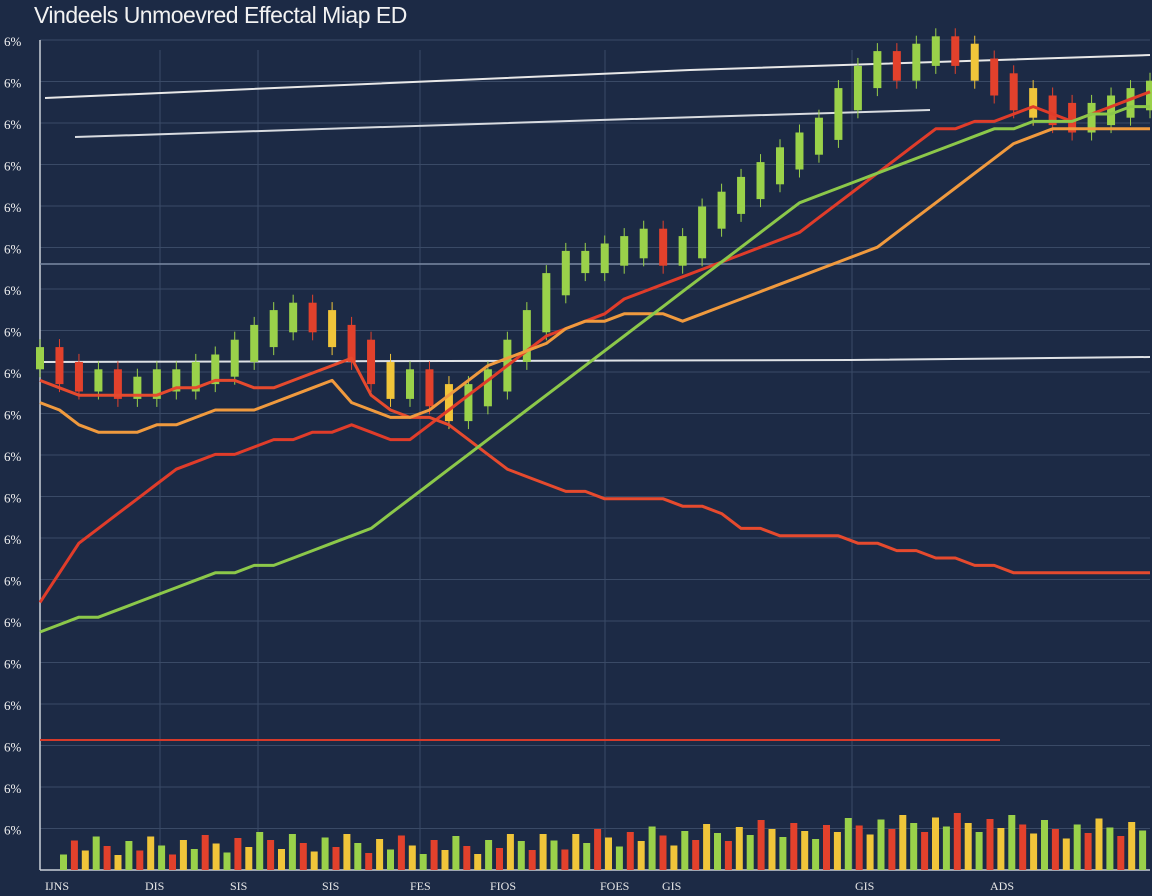 This screenshot has height=896, width=1152. Describe the element at coordinates (603, 841) in the screenshot. I see `volume-bars` at that location.